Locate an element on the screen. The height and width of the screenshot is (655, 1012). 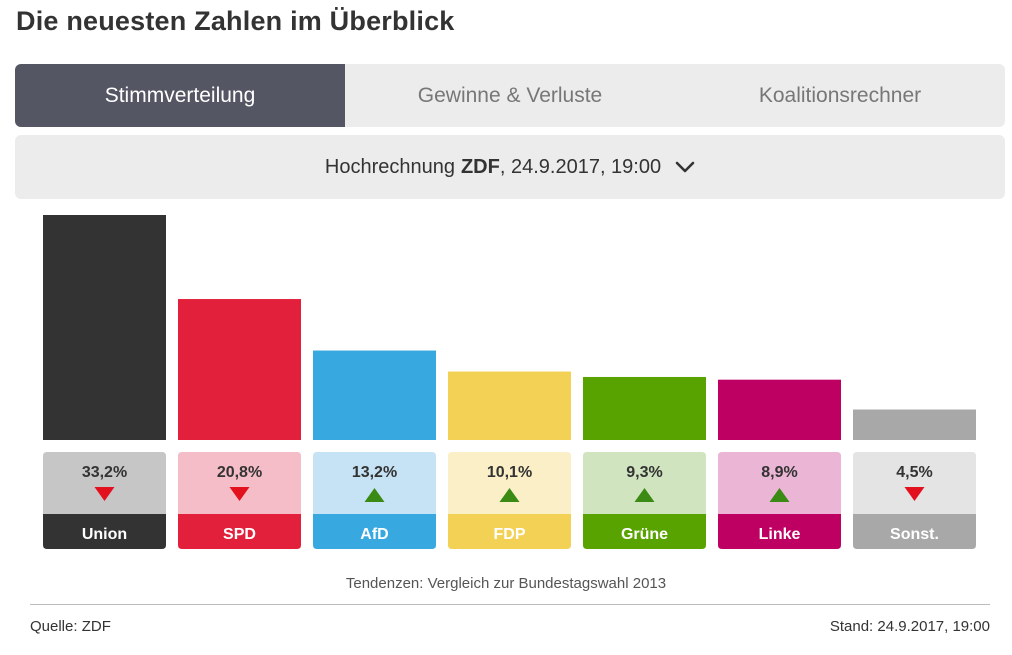
value-box-grüne is located at coordinates (644, 483).